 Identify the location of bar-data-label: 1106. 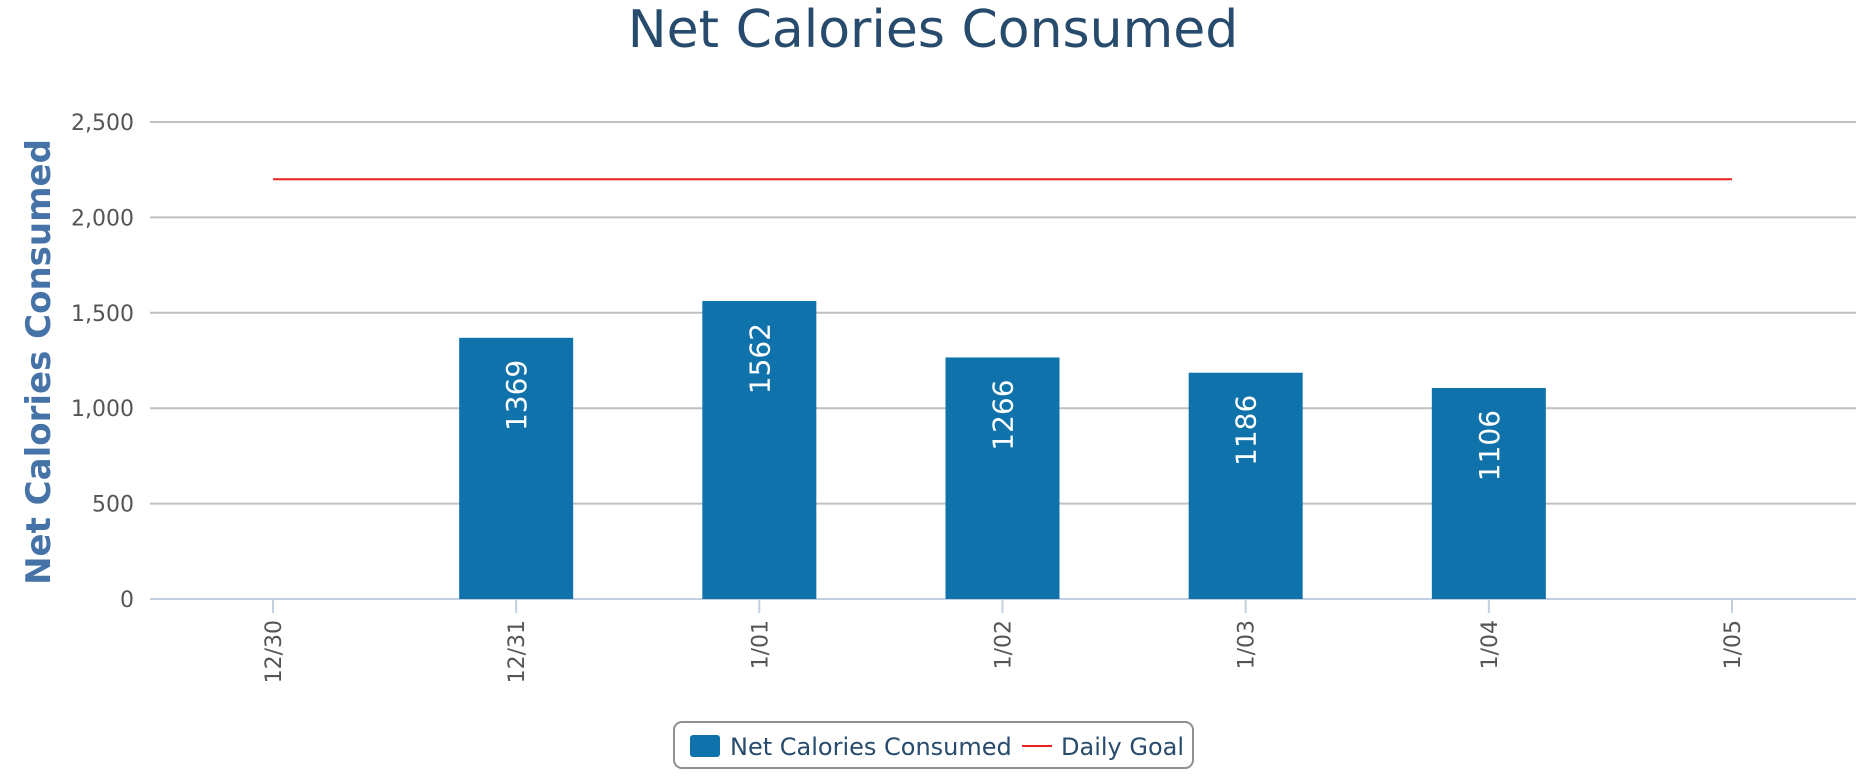
(1489, 445).